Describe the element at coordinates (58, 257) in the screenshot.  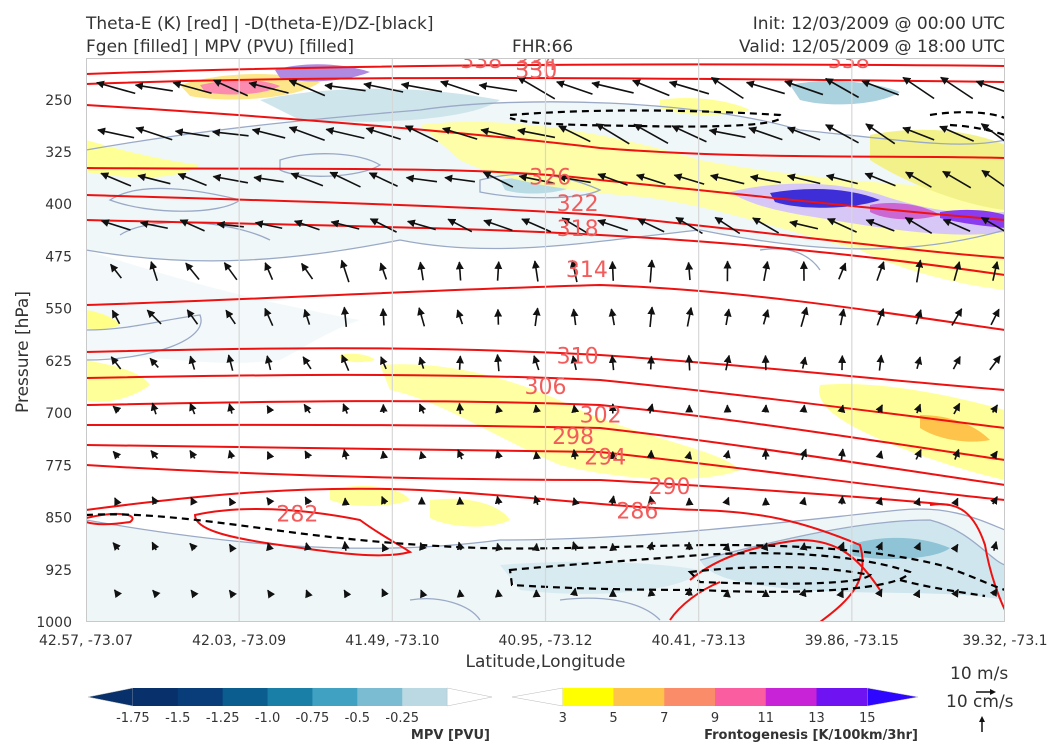
I see `y-tick-label: 475` at that location.